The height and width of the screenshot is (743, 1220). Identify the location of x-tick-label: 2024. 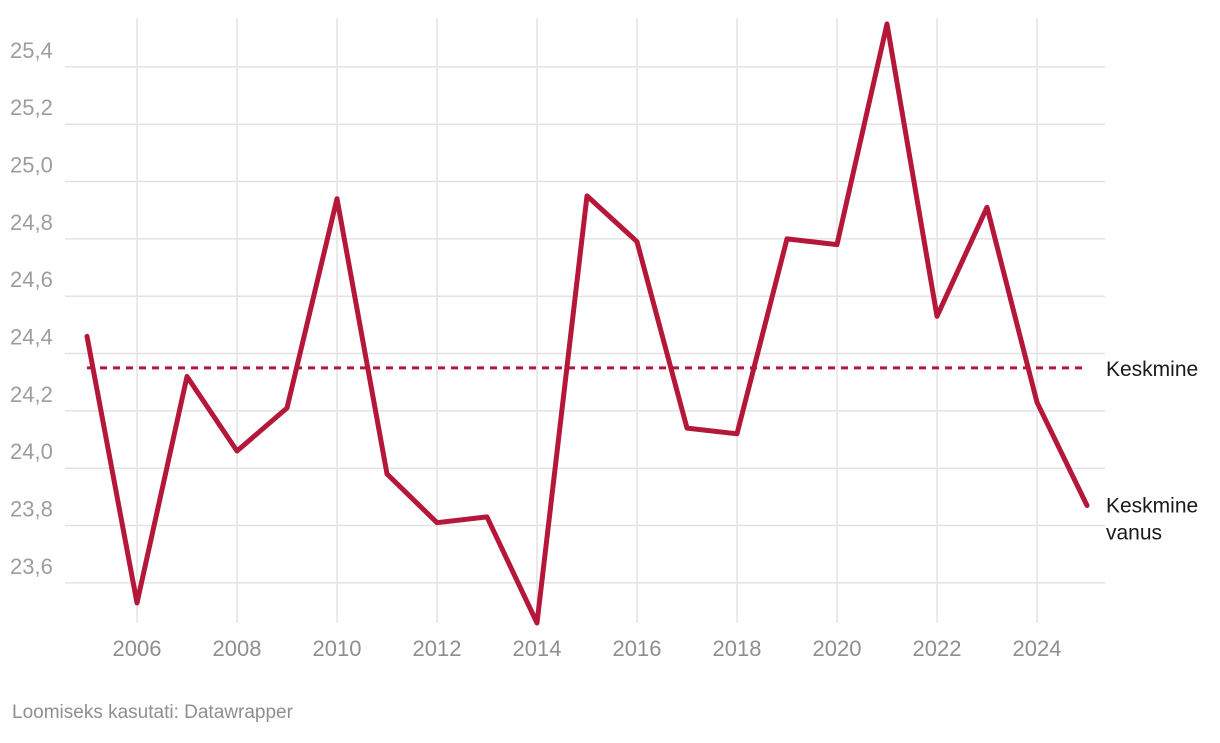
(1037, 648).